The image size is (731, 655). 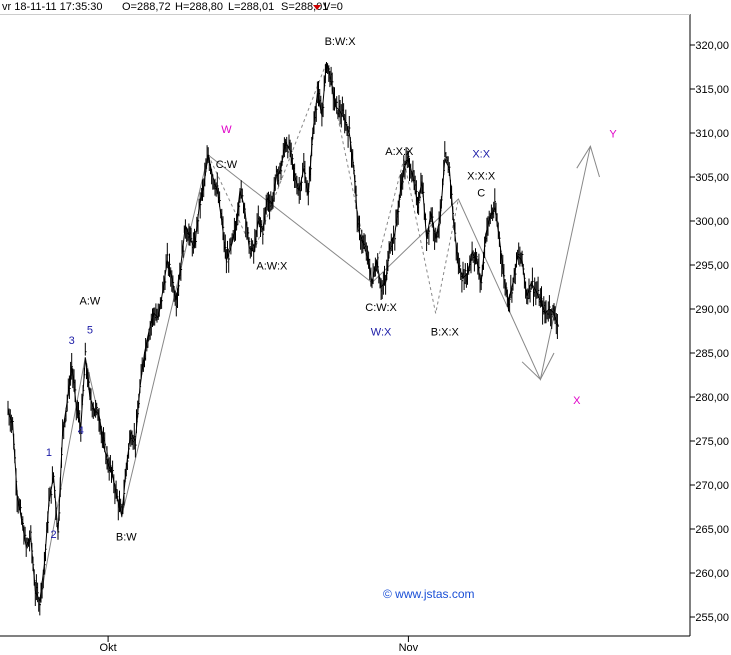 I want to click on wave-label: X:X:X, so click(x=481, y=177).